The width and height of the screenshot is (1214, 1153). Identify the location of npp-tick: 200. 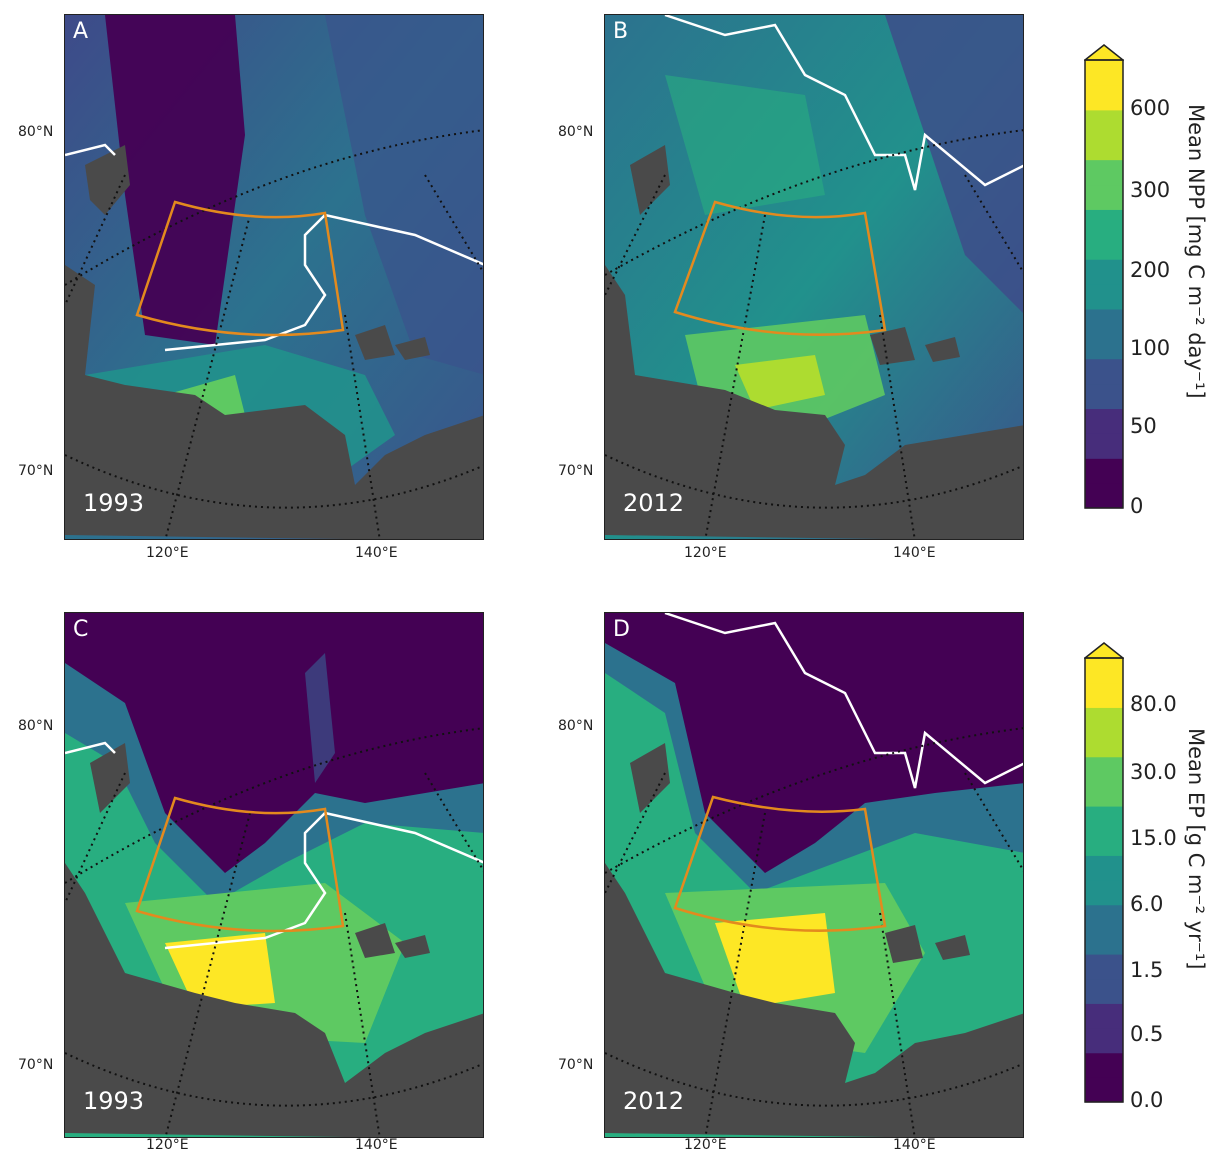
(1150, 270).